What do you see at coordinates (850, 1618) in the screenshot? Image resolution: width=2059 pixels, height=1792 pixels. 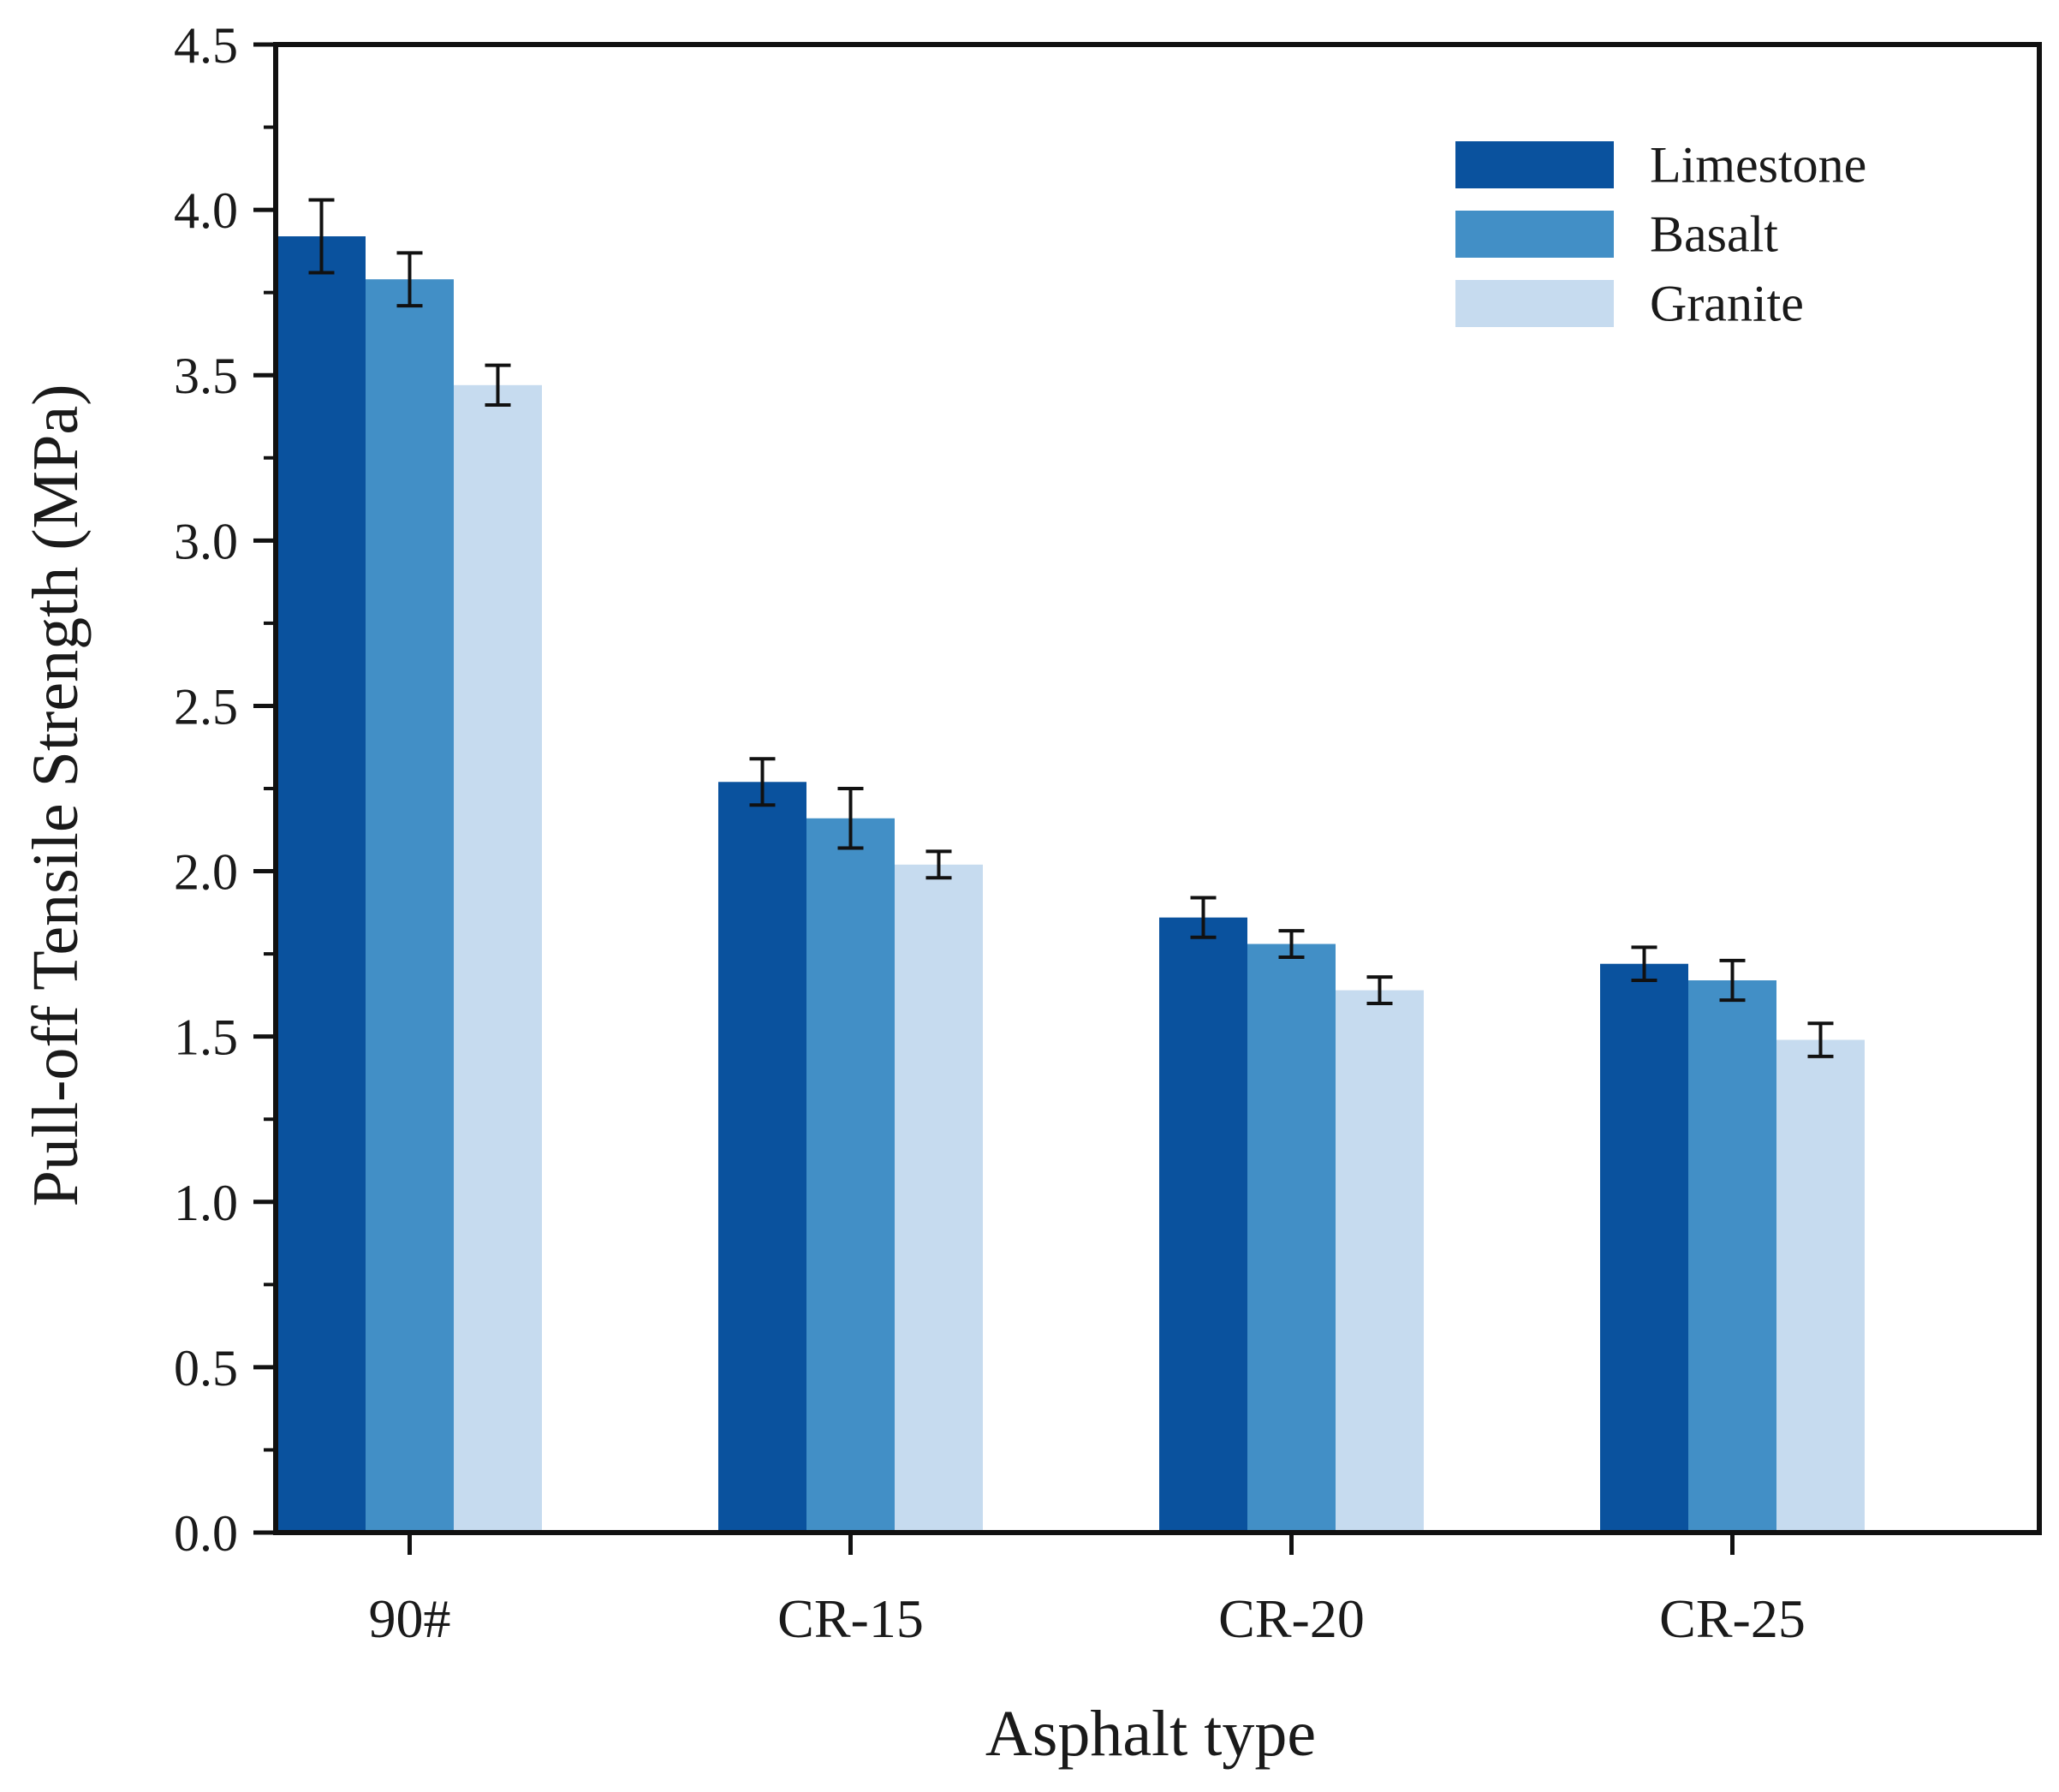 I see `x-tick-label: CR-15` at bounding box center [850, 1618].